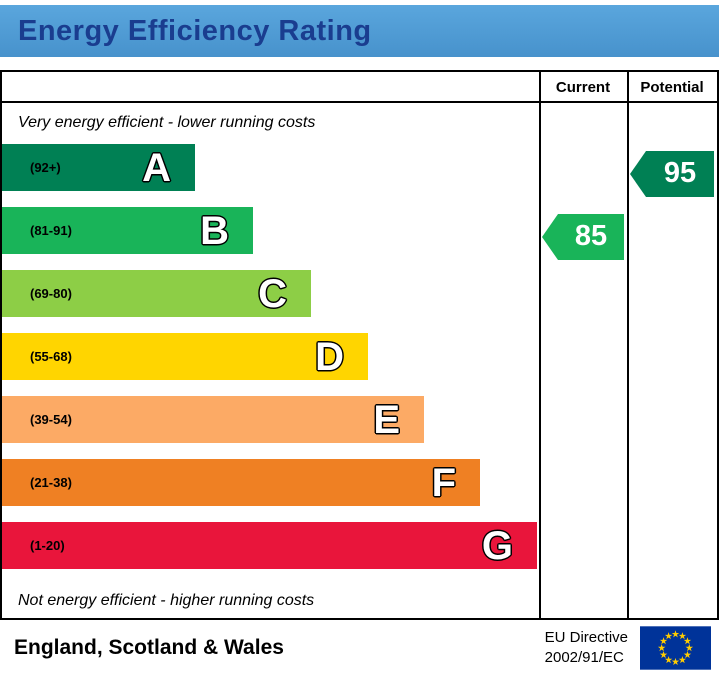  What do you see at coordinates (98, 167) in the screenshot?
I see `band-bar-a: (92+) A` at bounding box center [98, 167].